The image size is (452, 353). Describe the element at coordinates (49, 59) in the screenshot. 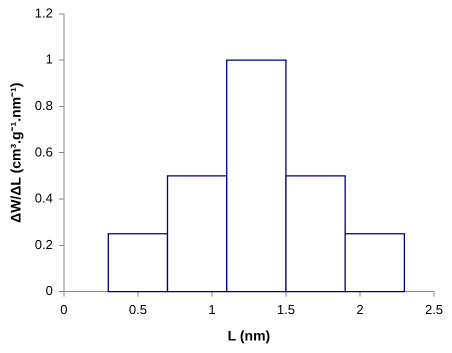

I see `y-tick-label: 1` at that location.